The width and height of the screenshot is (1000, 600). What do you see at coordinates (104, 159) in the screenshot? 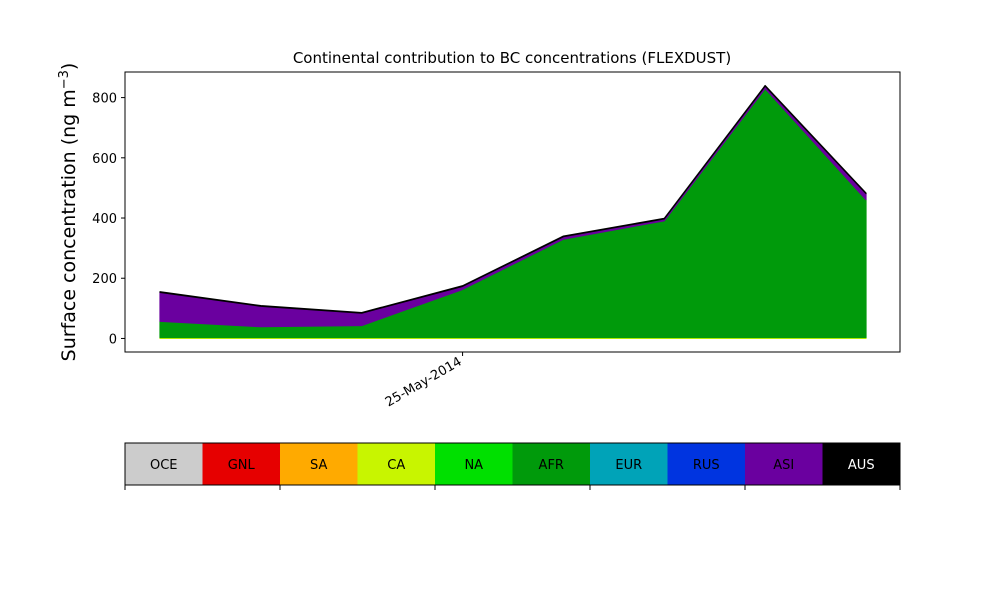
I see `y-tick-label: 600` at bounding box center [104, 159].